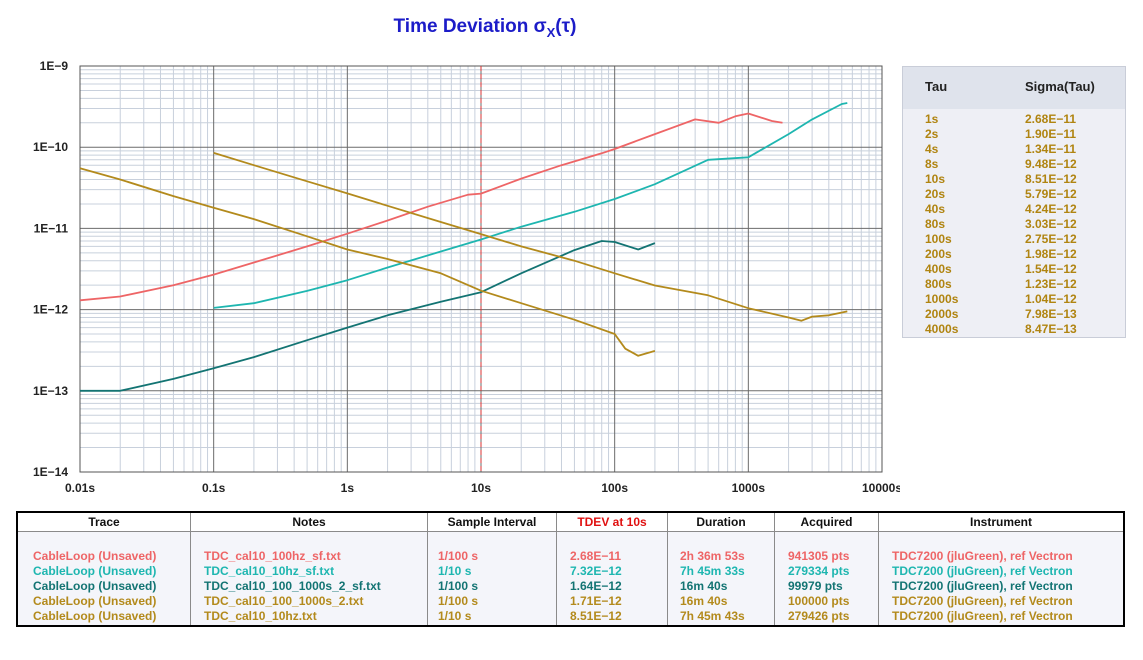 The image size is (1143, 660). What do you see at coordinates (272, 556) in the screenshot?
I see `trace-cell-notes: TDC_cal10_100hz_sf.txt` at bounding box center [272, 556].